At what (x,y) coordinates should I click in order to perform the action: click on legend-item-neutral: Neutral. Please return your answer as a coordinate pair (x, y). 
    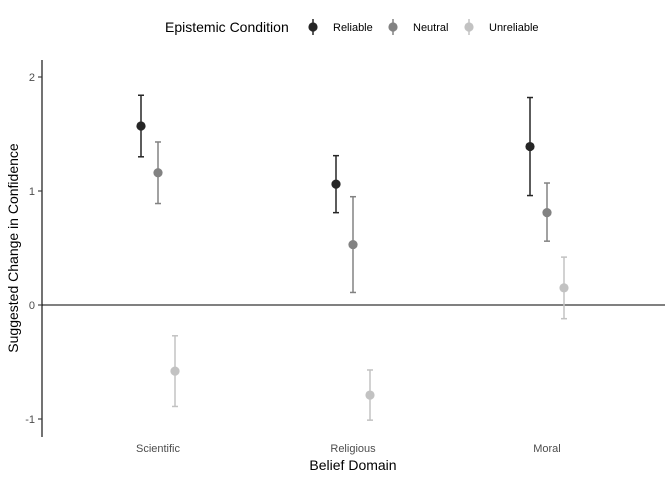
    Looking at the image, I should click on (418, 27).